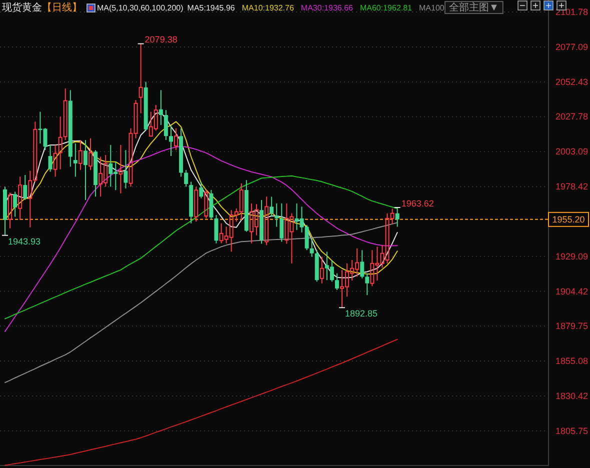  Describe the element at coordinates (571, 291) in the screenshot. I see `y-tick-label: 1904.42` at that location.